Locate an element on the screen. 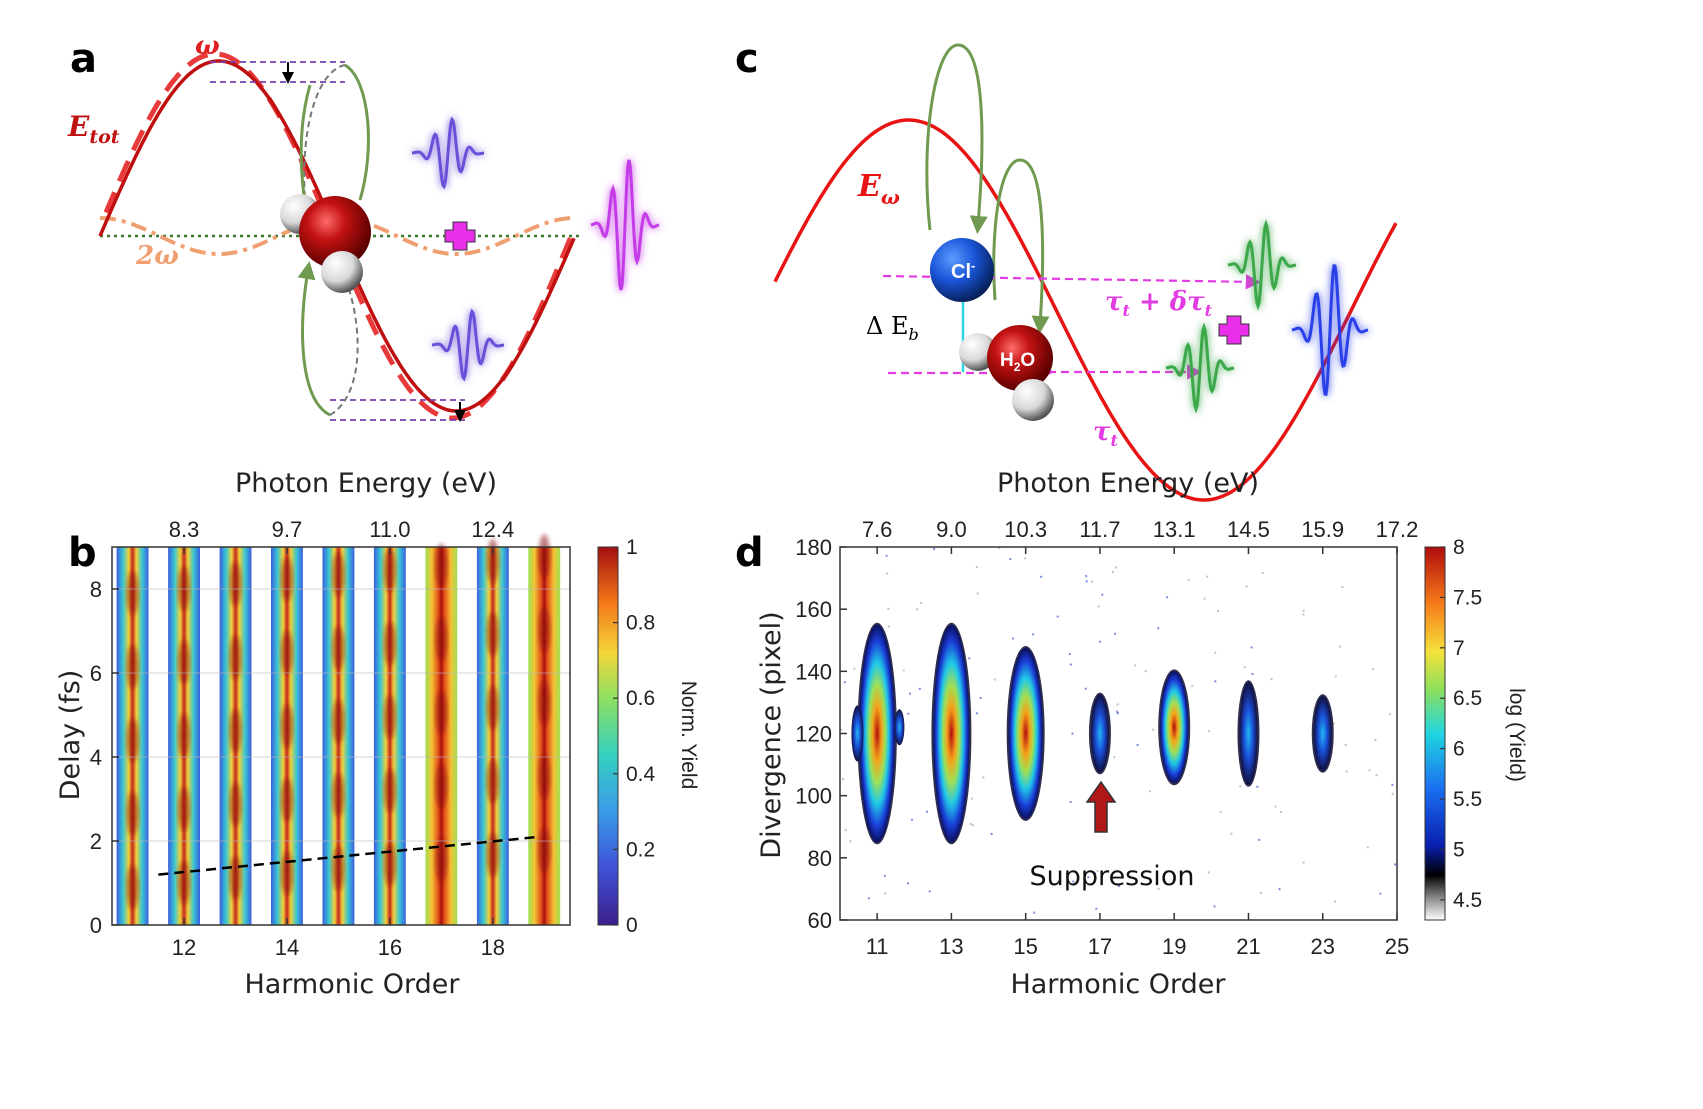 This screenshot has height=1109, width=1703. b-ytick-label: 4 is located at coordinates (96, 757).